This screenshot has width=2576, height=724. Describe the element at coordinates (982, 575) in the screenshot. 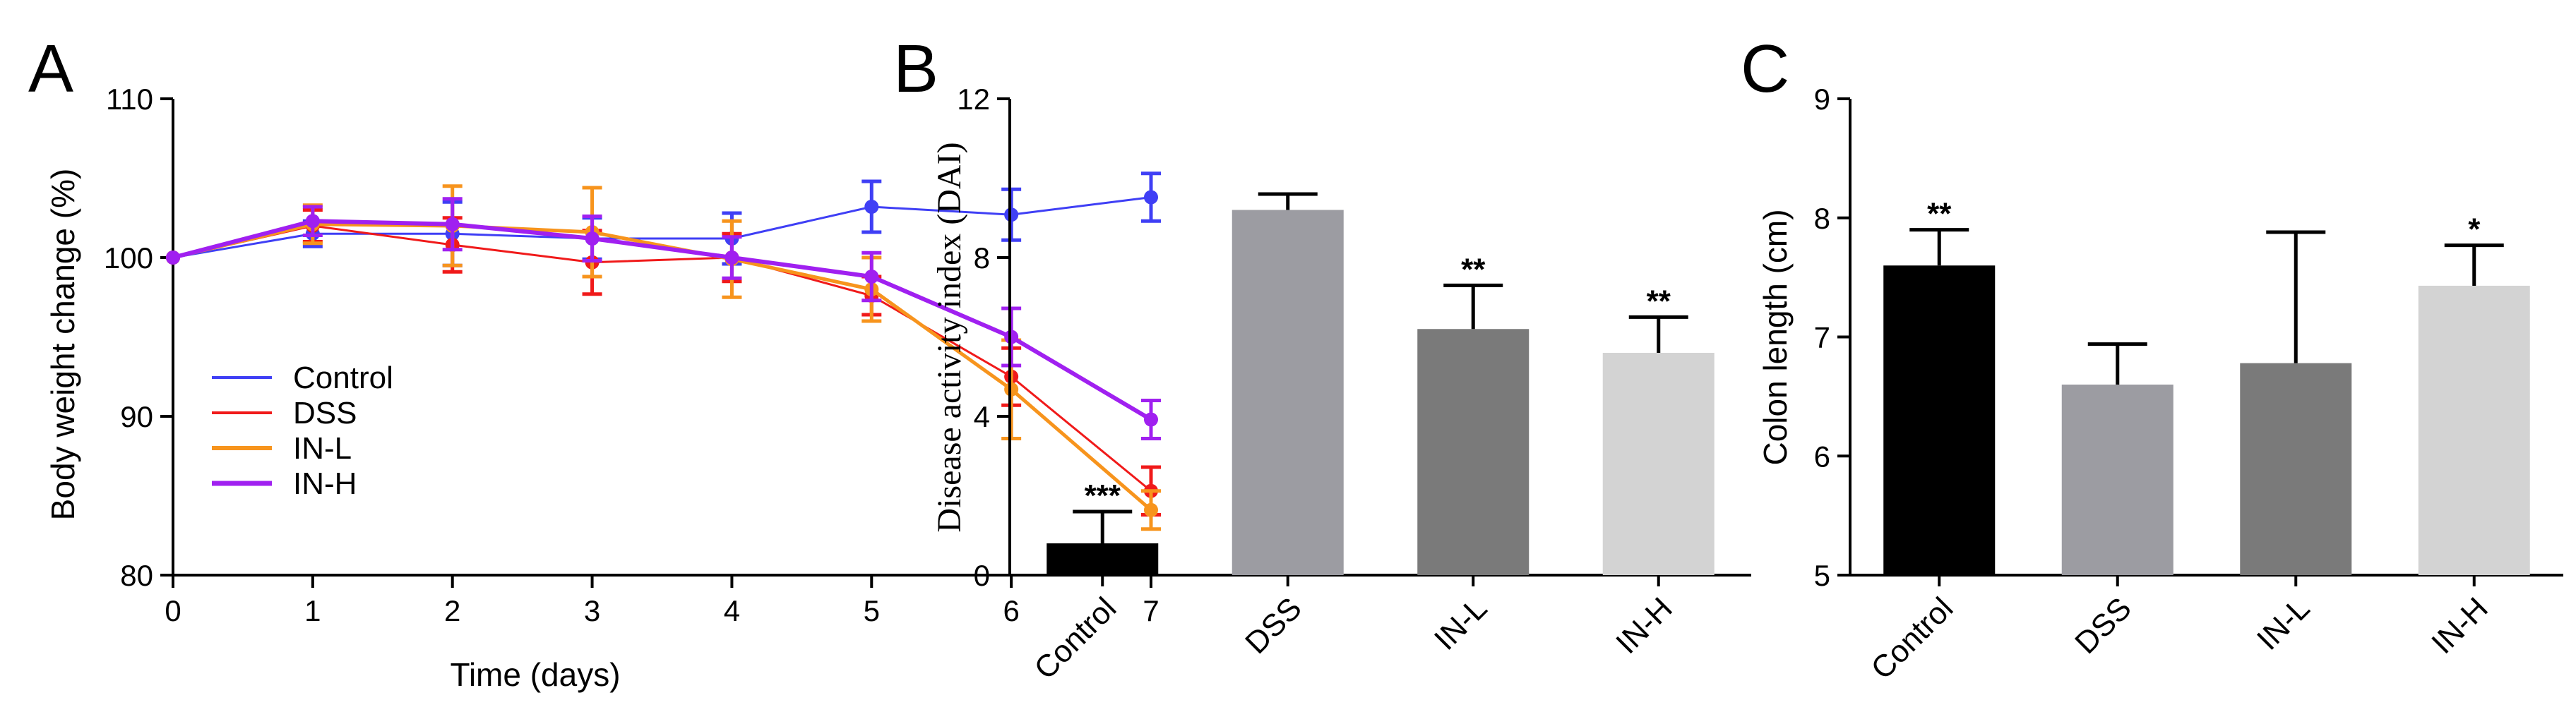

I see `panel-b-y-tick-label: 0` at that location.